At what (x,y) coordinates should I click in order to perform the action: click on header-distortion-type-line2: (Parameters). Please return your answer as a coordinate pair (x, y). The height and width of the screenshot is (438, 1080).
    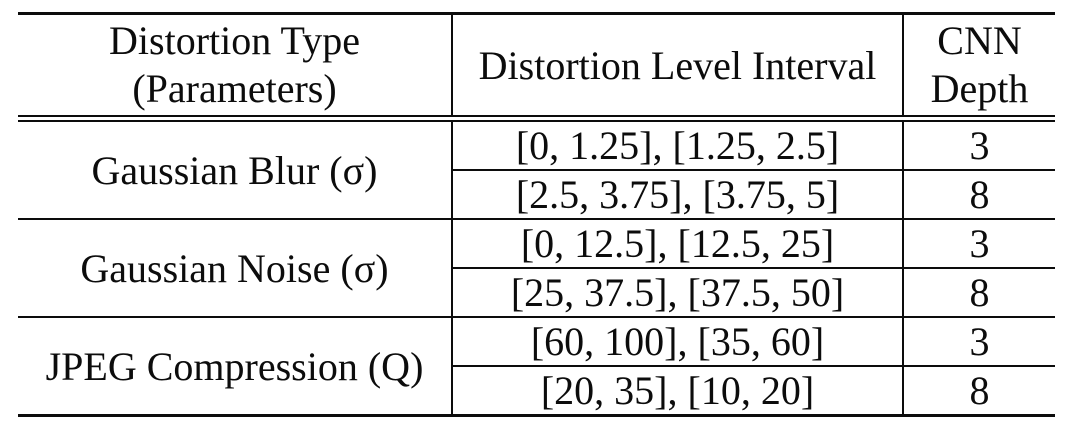
    Looking at the image, I should click on (234, 88).